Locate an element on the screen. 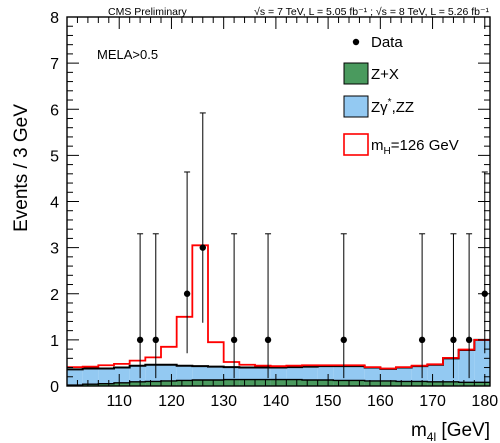 The image size is (500, 443). x-tick-label: 170 is located at coordinates (432, 401).